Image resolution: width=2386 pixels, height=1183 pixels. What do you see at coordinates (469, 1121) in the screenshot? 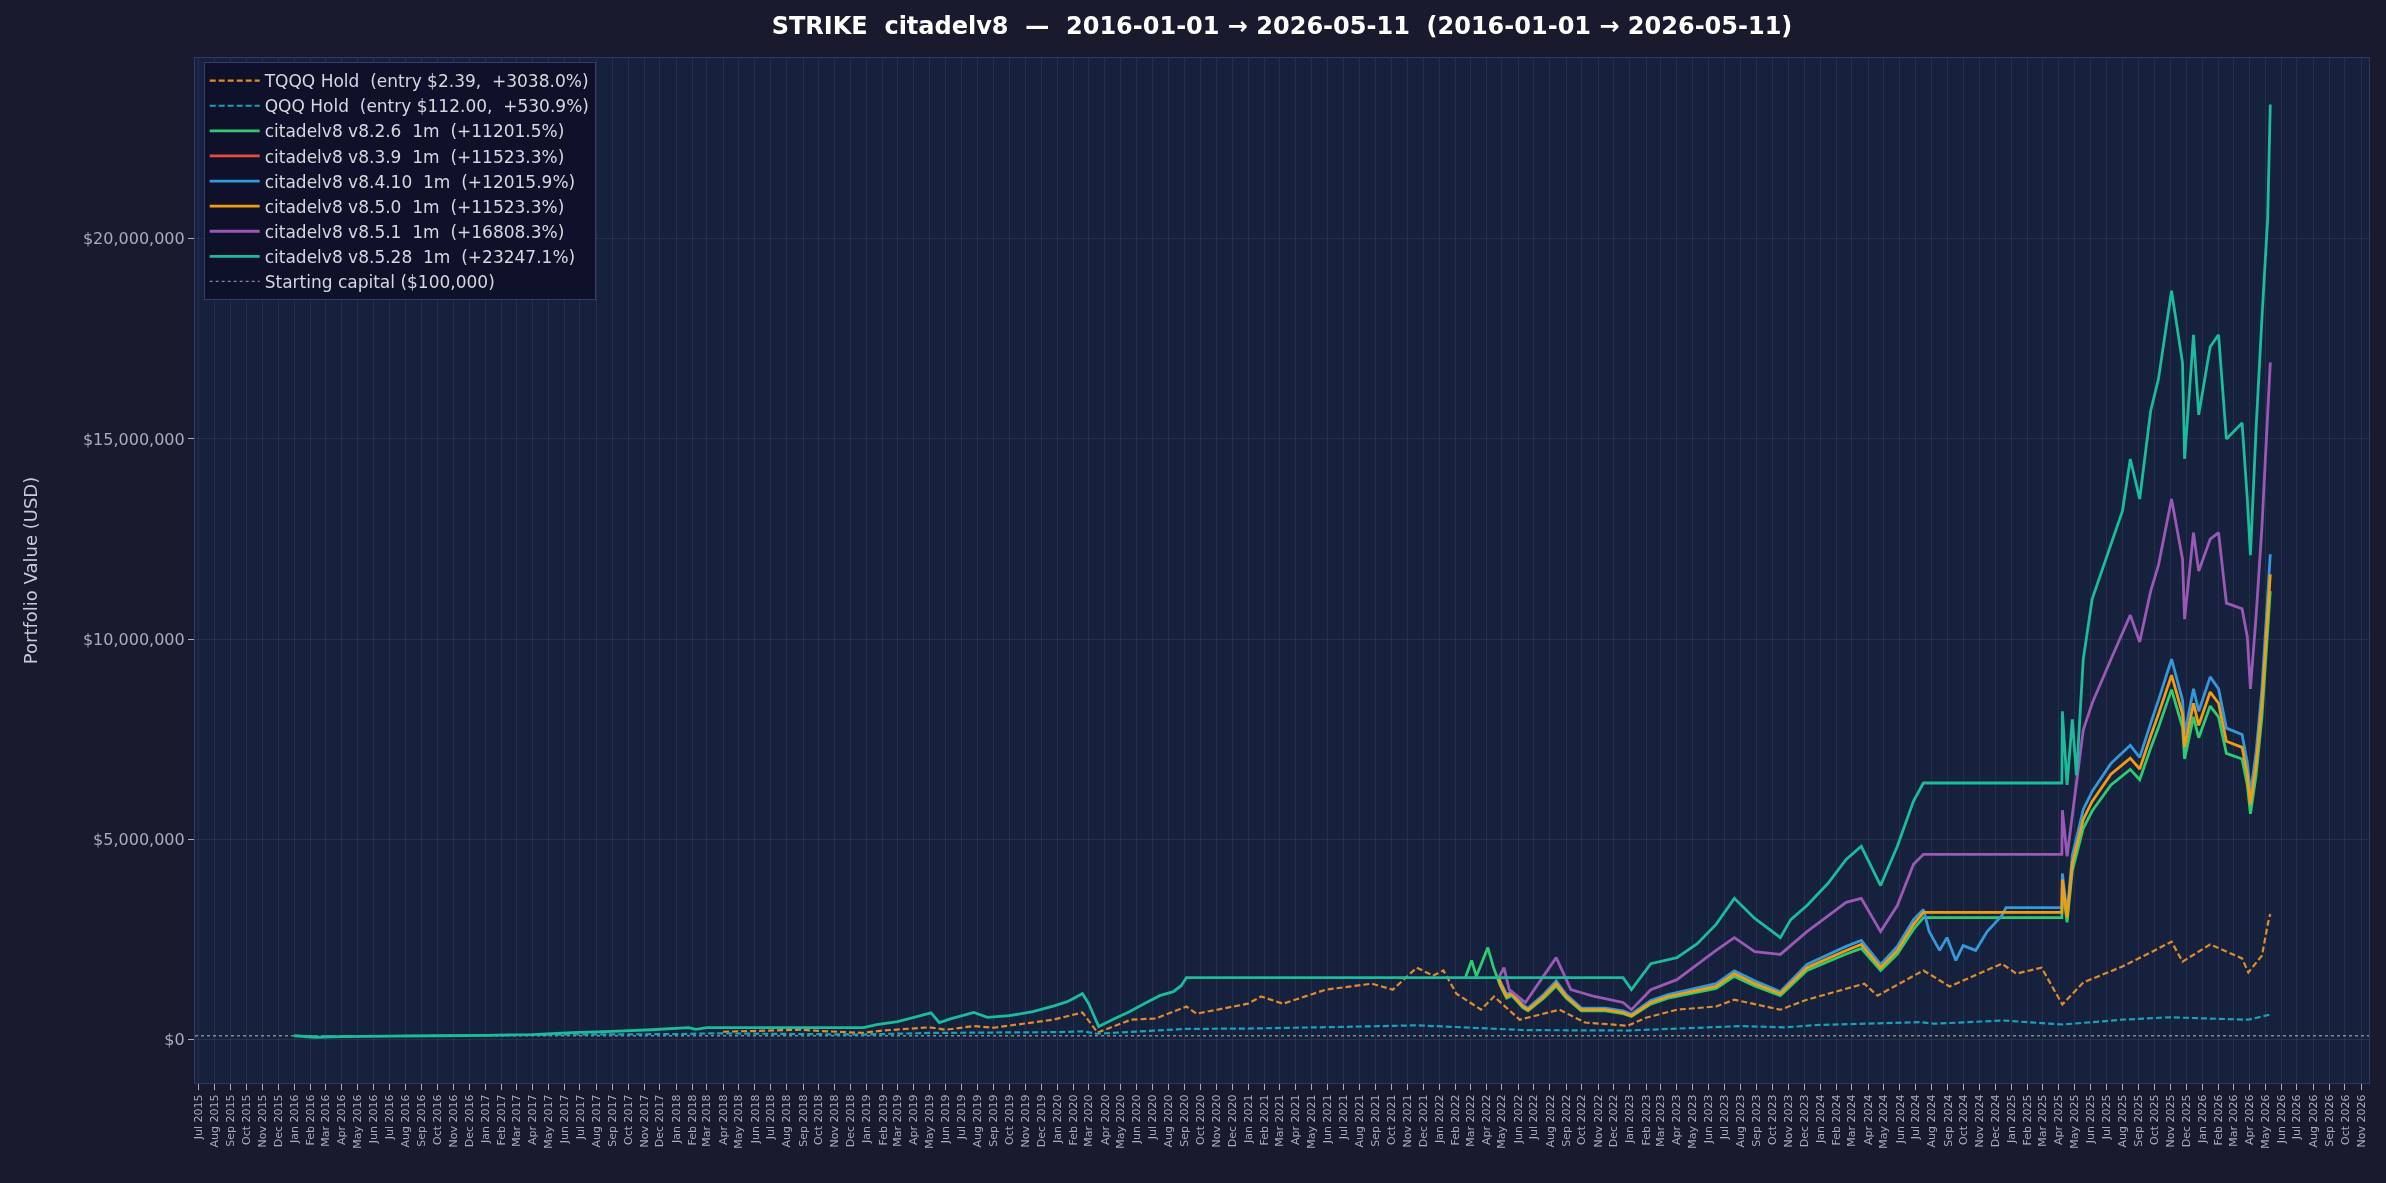
I see `x-tick-label: Dec 2016` at bounding box center [469, 1121].